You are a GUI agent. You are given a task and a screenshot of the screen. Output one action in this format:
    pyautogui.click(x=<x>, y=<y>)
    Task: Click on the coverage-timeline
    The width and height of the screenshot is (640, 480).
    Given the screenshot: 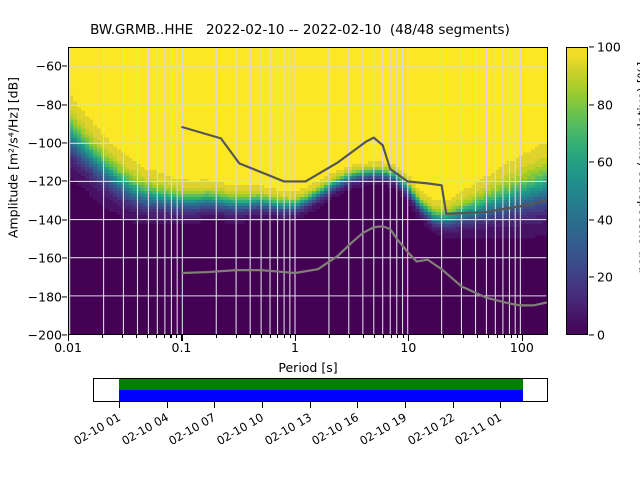 What is the action you would take?
    pyautogui.click(x=320, y=390)
    